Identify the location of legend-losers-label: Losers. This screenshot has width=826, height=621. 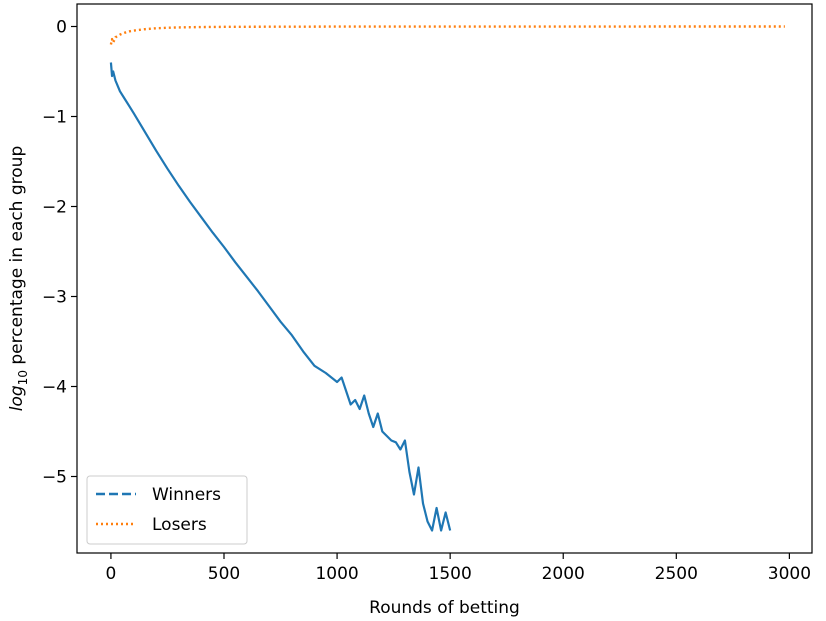
(179, 525).